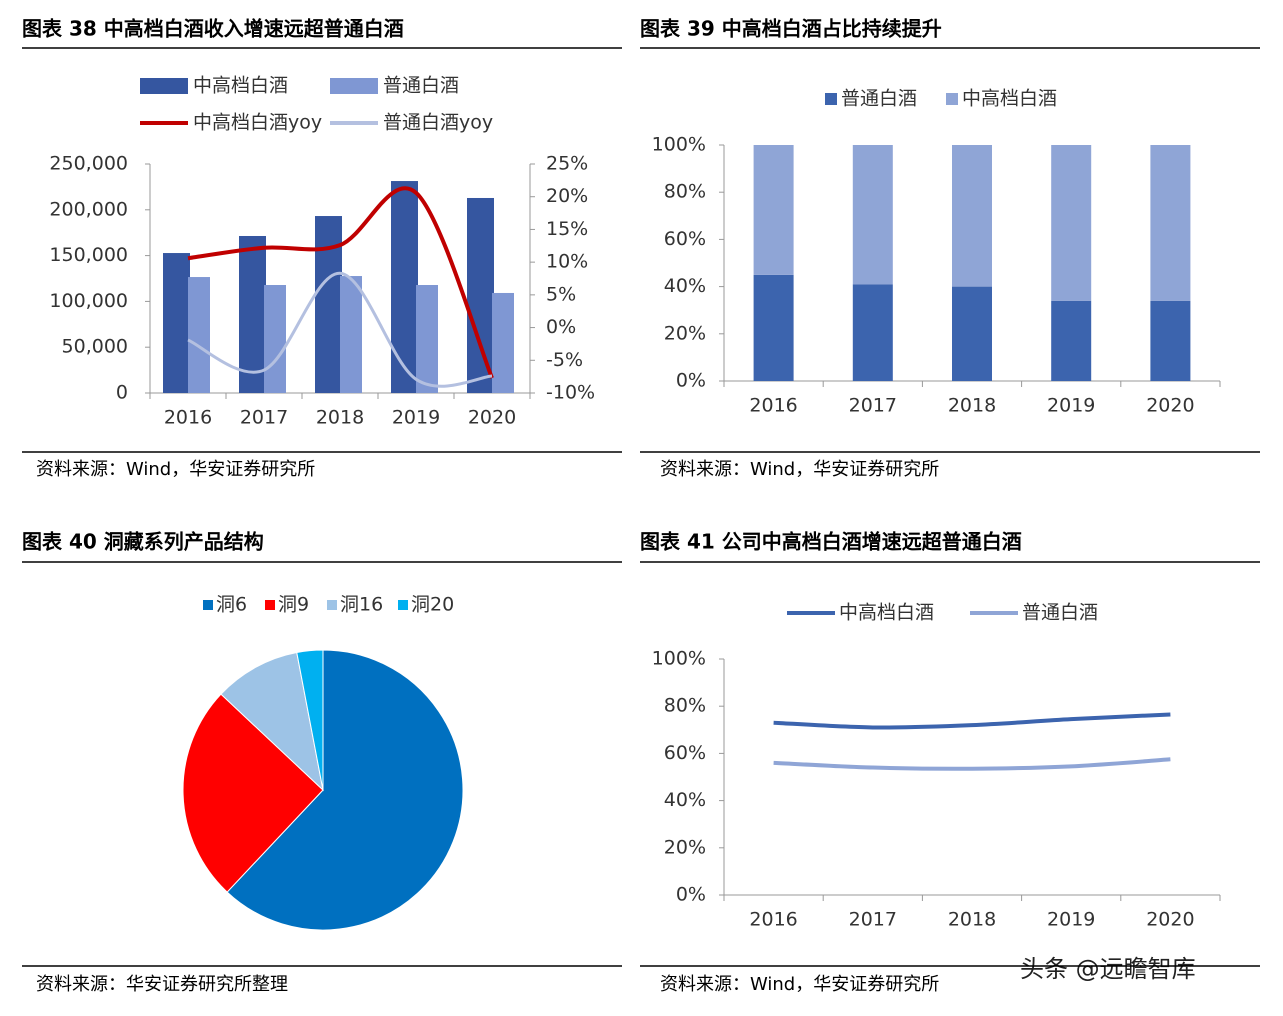 The width and height of the screenshot is (1283, 1016). What do you see at coordinates (567, 229) in the screenshot?
I see `y-tick-label: 15%` at bounding box center [567, 229].